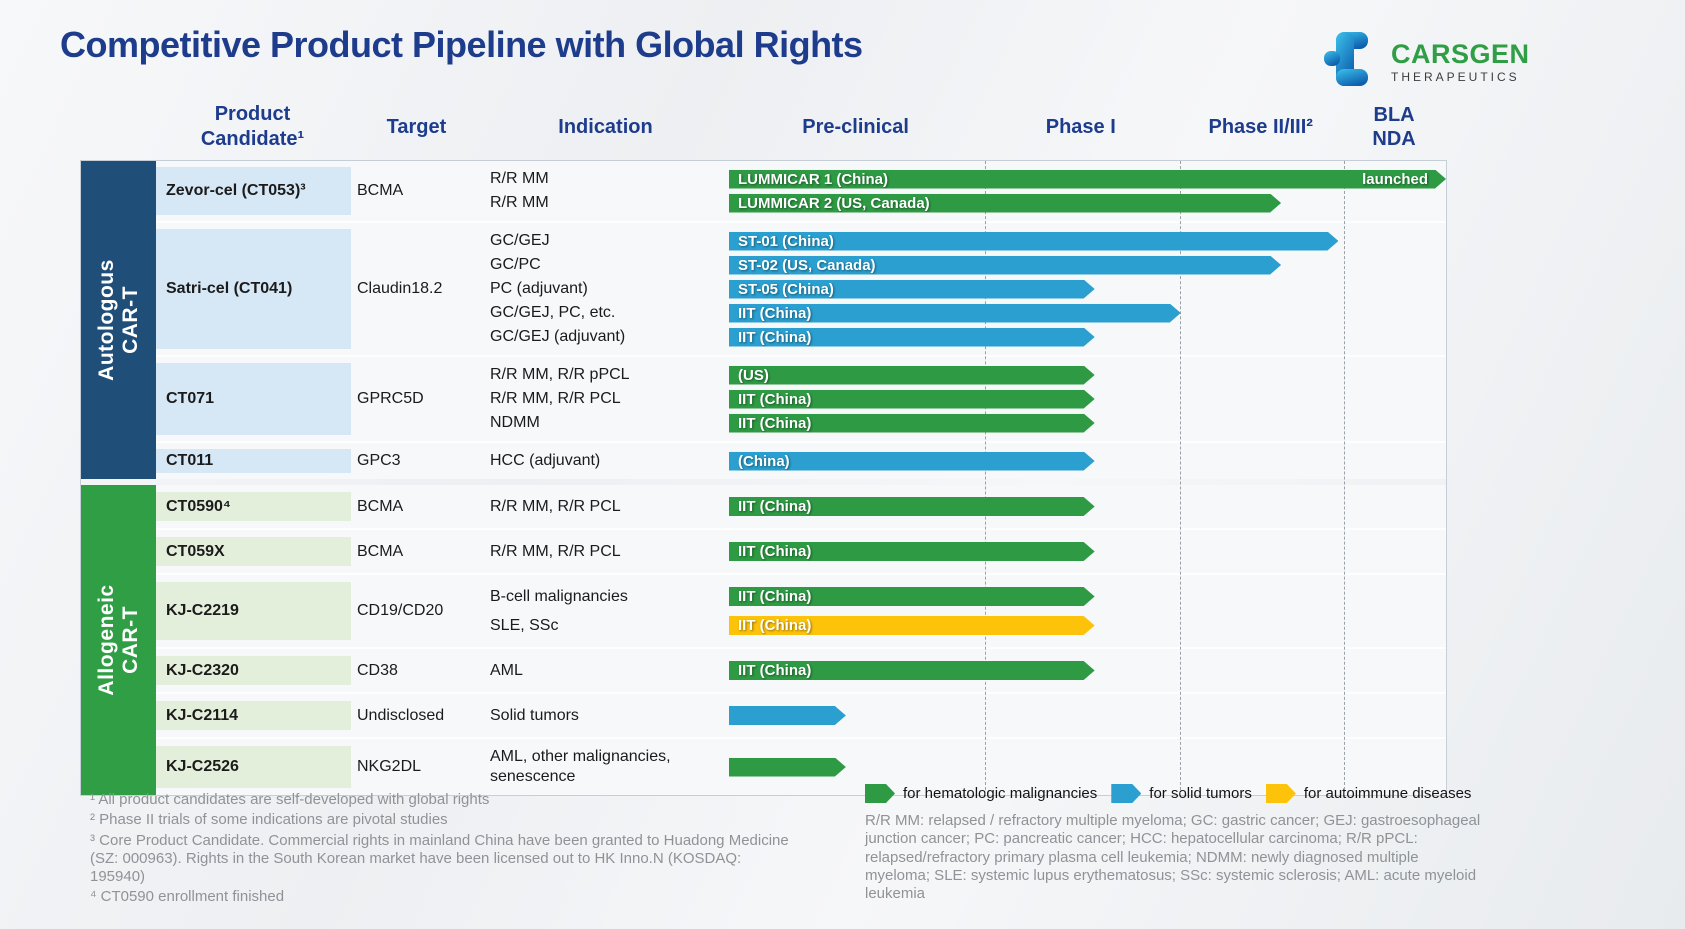 This screenshot has height=929, width=1685. Describe the element at coordinates (807, 265) in the screenshot. I see `bar-label: ST-02 (US, Canada)` at that location.